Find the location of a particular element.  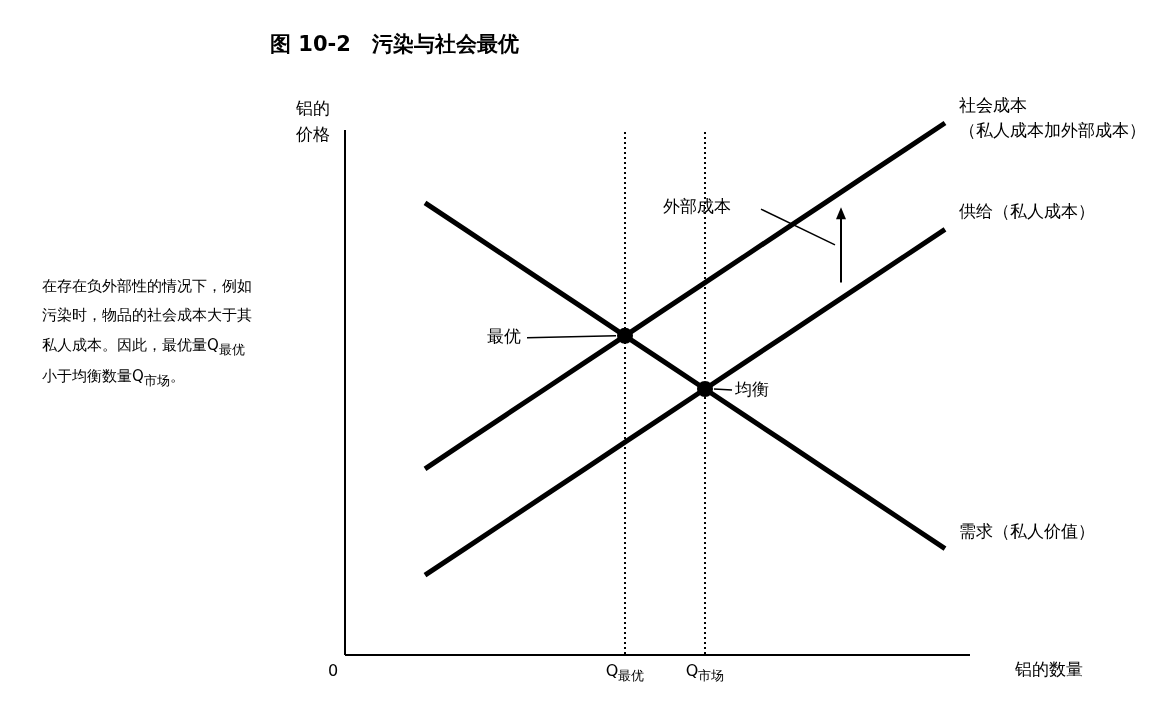

annotation: 在存在负外部性的情况下，例如污染时，物品的社会成本大于其私人成本。因此，最优量Q$_{最优}$小于均衡数量Q$_{市场}$。 is located at coordinates (147, 333).